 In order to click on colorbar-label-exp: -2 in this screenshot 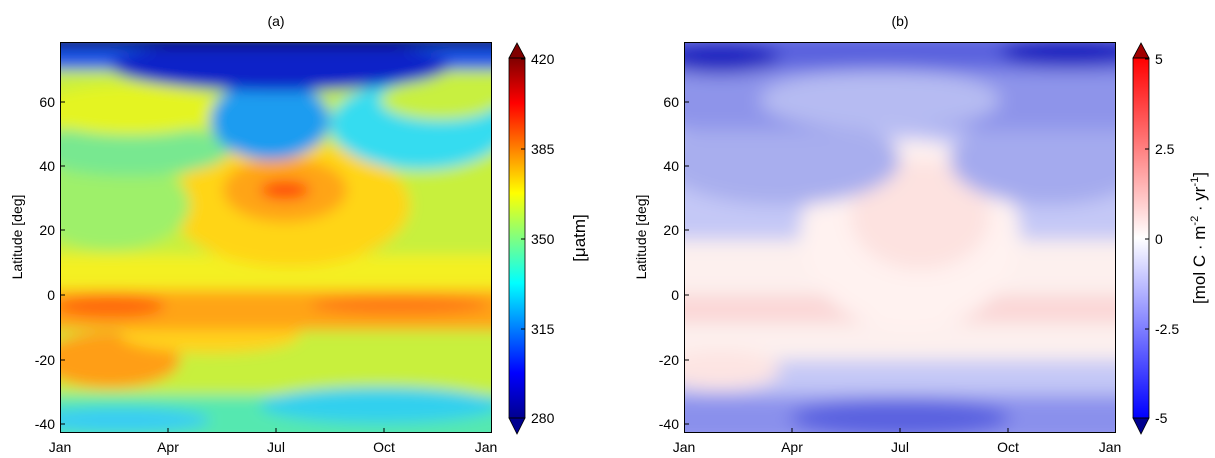, I will do `click(1195, 221)`.